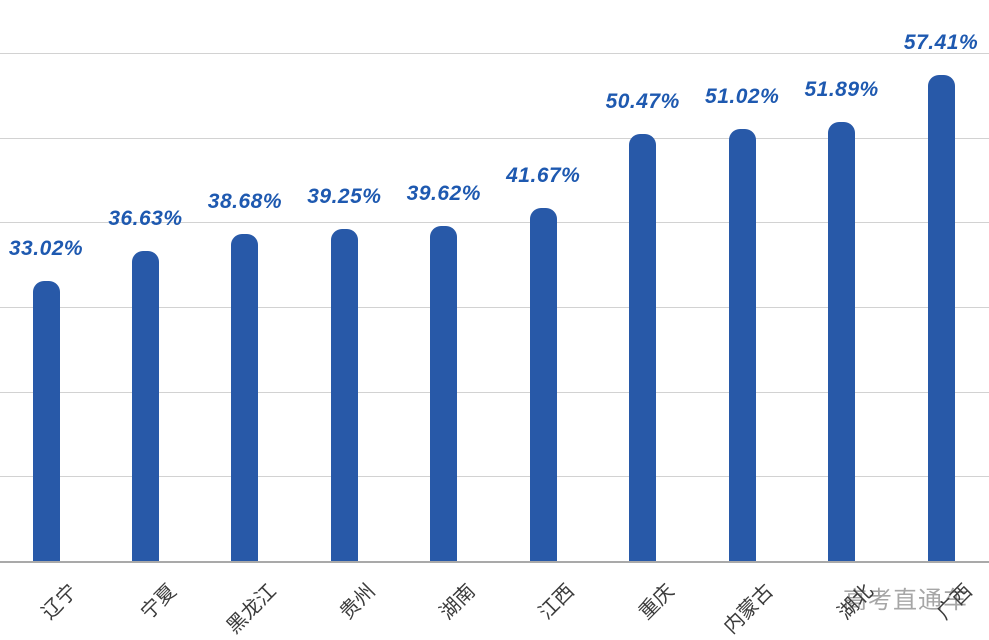  Describe the element at coordinates (145, 218) in the screenshot. I see `bar-value-label: 36.63%` at that location.